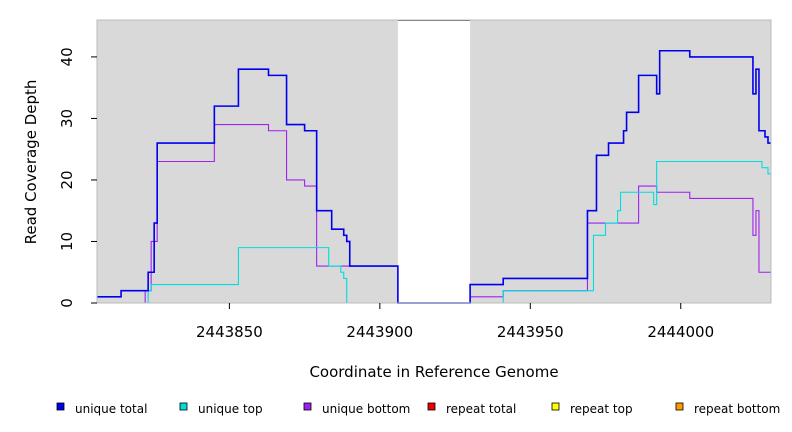  I want to click on legend-label: repeat bottom, so click(737, 409).